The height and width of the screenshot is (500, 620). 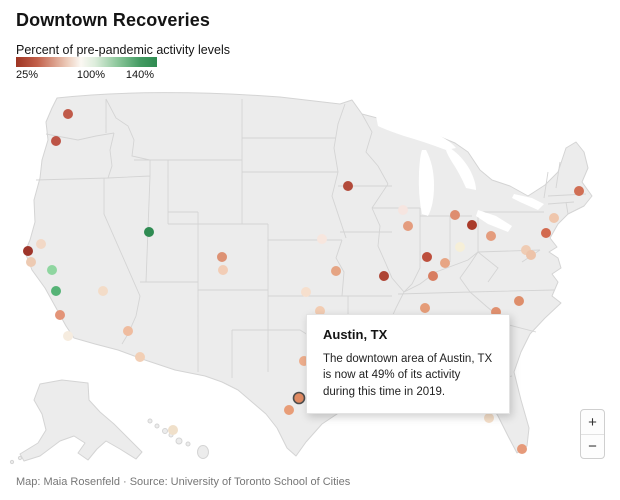 I want to click on zoom-in-button: +, so click(x=592, y=422).